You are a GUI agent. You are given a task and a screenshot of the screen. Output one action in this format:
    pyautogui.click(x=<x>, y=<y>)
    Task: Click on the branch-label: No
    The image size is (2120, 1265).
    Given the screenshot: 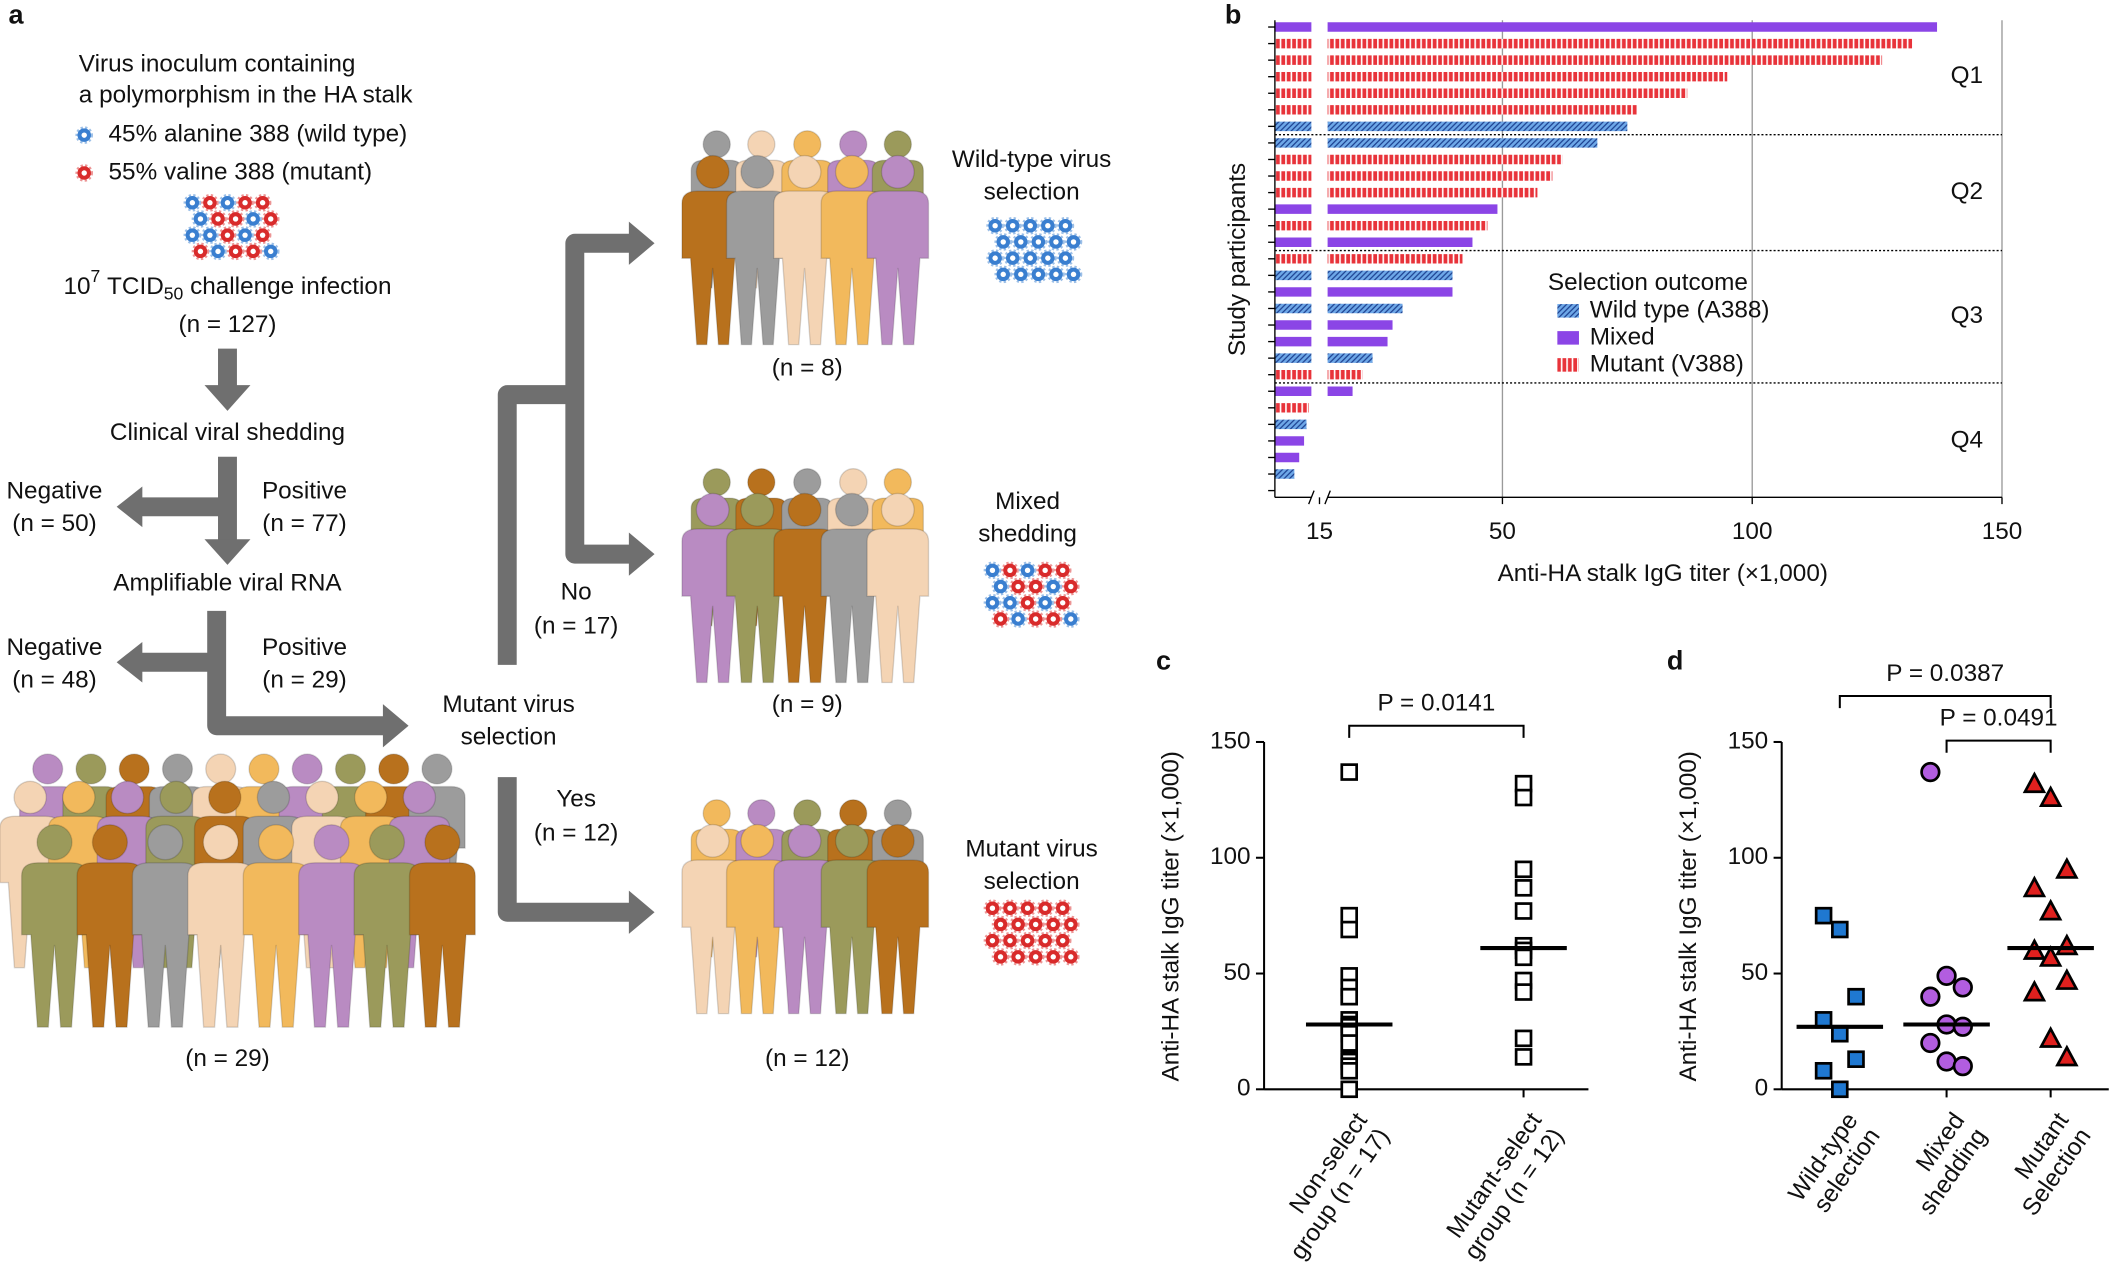 What is the action you would take?
    pyautogui.click(x=576, y=592)
    